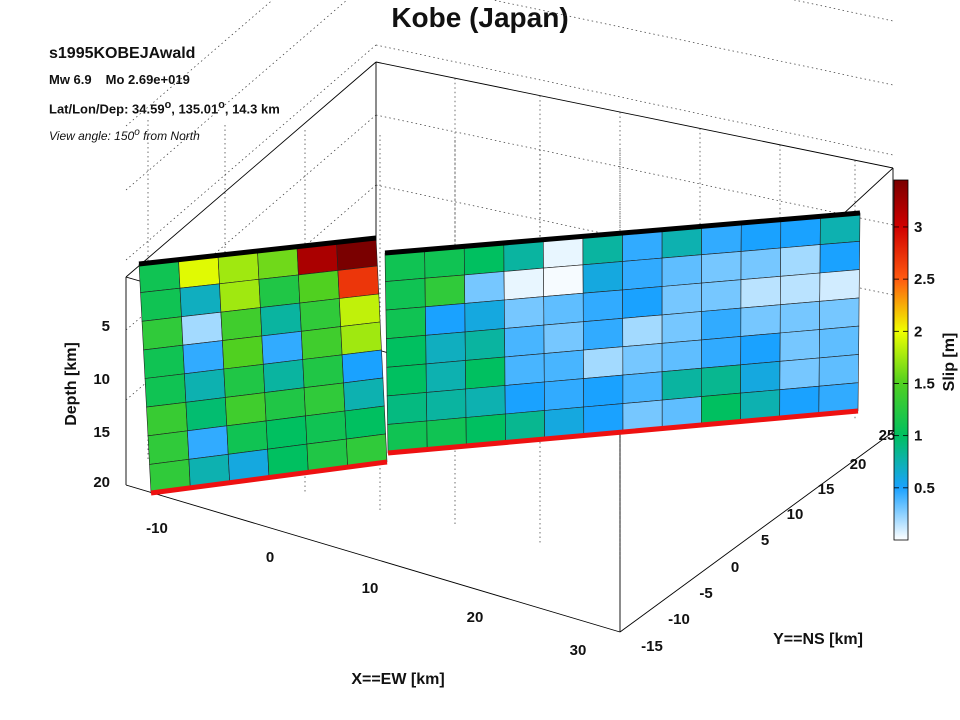 The width and height of the screenshot is (960, 720). Describe the element at coordinates (622, 233) in the screenshot. I see `segment-2-top-edge` at that location.